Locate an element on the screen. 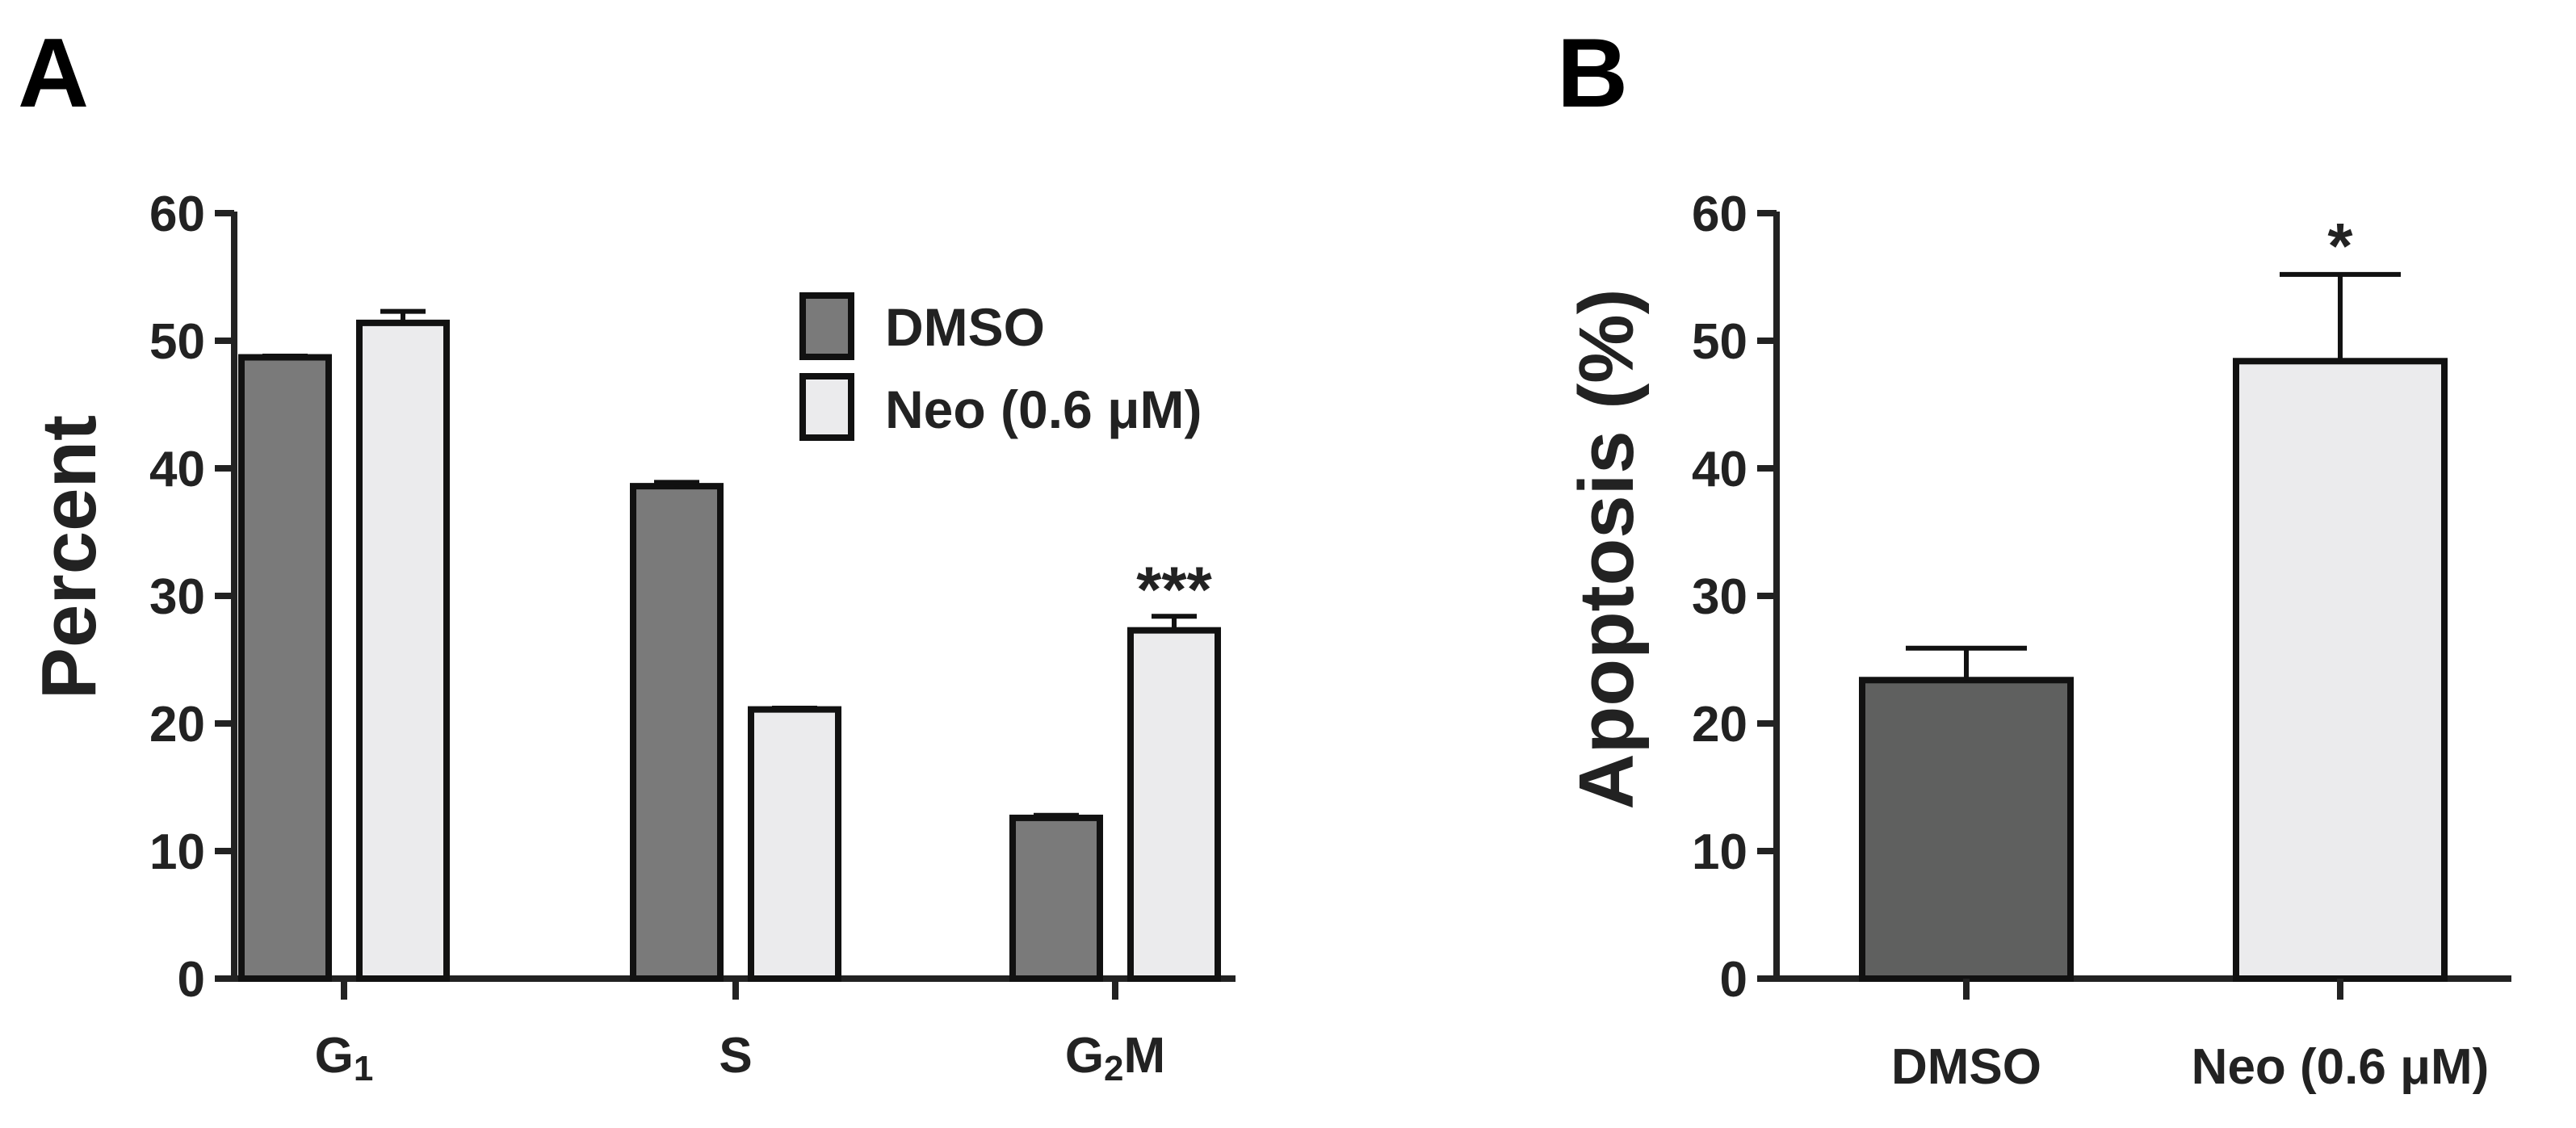  panel-b-significance-marker: * is located at coordinates (2340, 246).